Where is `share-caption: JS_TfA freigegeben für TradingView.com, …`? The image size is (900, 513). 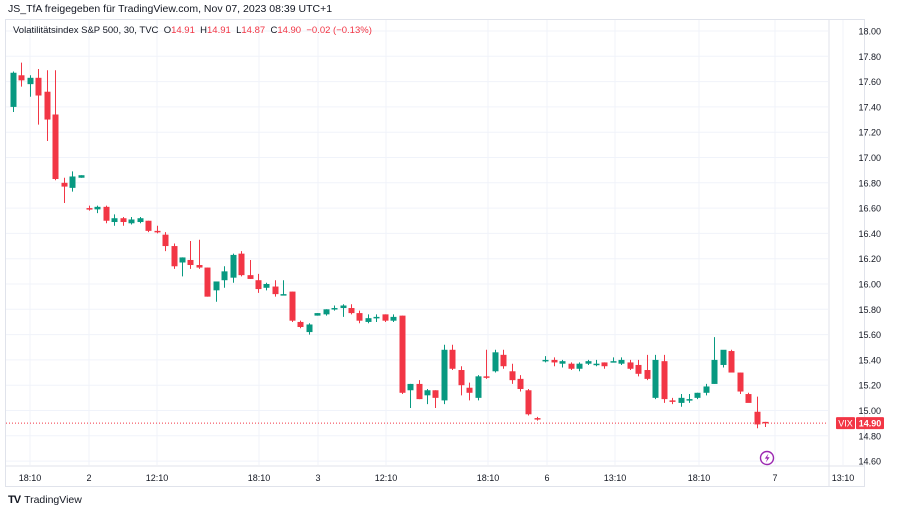 share-caption: JS_TfA freigegeben für TradingView.com, … is located at coordinates (170, 9).